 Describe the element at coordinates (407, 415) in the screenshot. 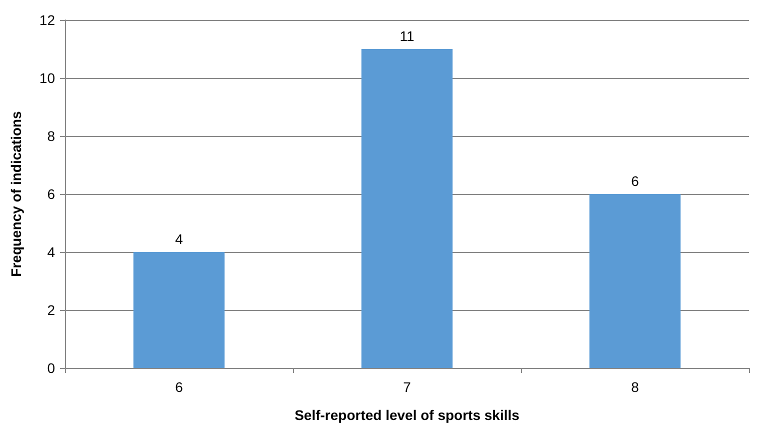

I see `x-axis-title: Self-reported level of sports skills` at that location.